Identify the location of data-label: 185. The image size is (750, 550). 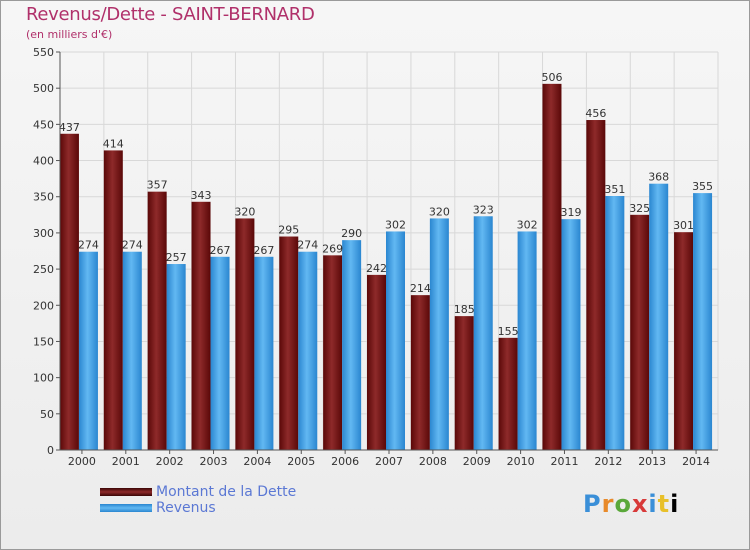
(464, 309).